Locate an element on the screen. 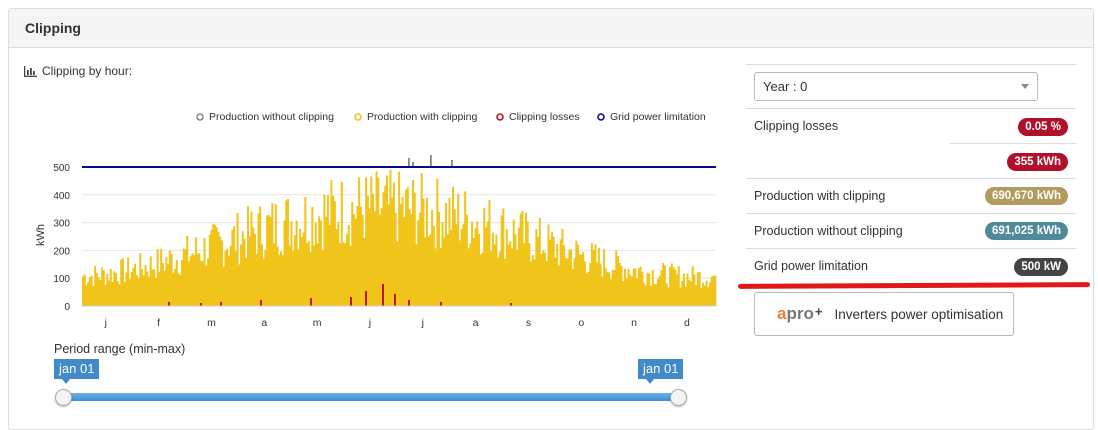 The width and height of the screenshot is (1098, 430). apro-button: apro+ Inverters power optimisation is located at coordinates (884, 314).